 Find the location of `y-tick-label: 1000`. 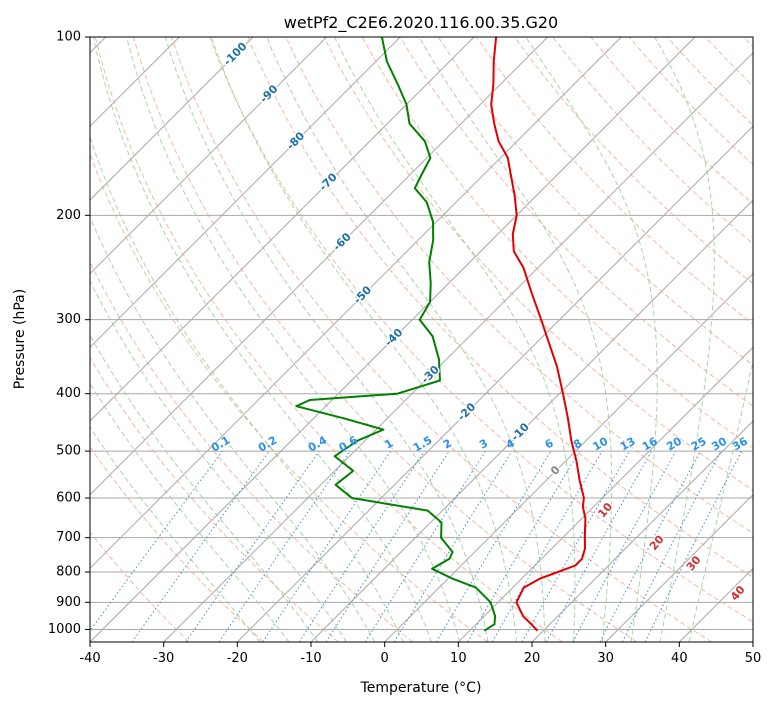

y-tick-label: 1000 is located at coordinates (64, 629).